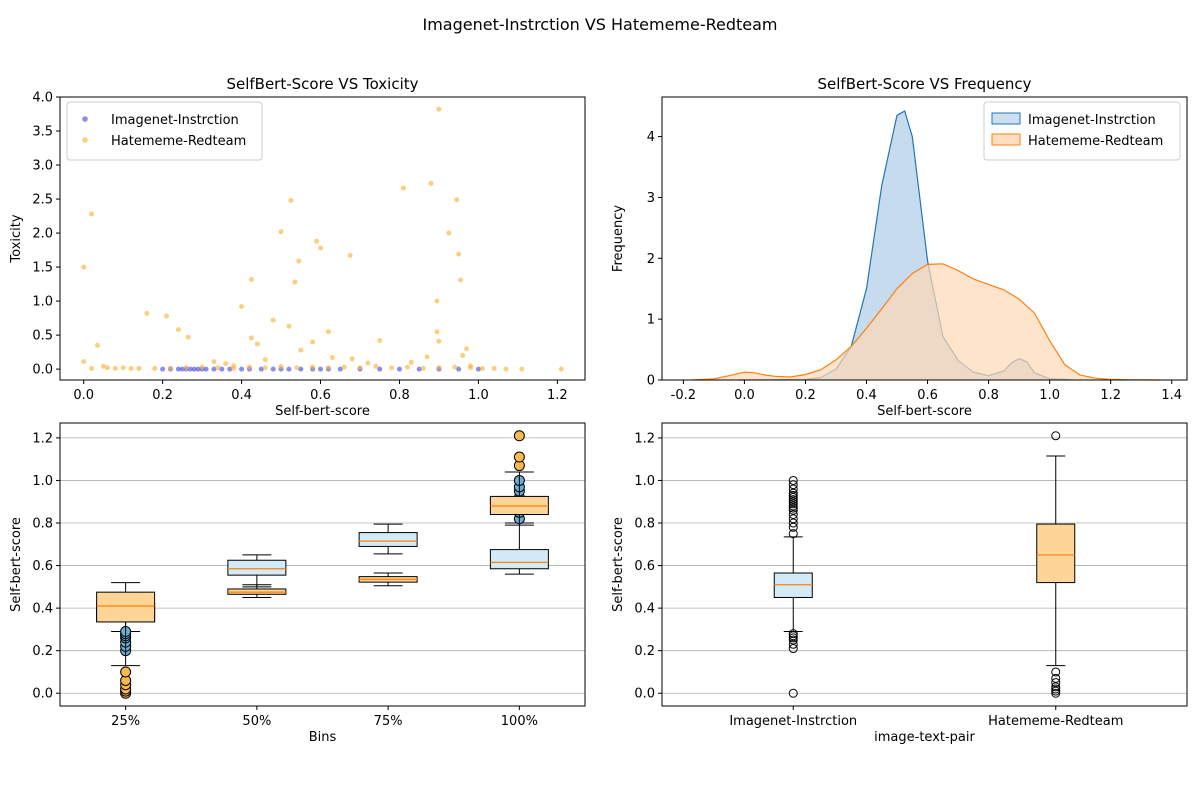 This screenshot has width=1200, height=804. What do you see at coordinates (924, 411) in the screenshot?
I see `kde-xlabel: Self-bert-score` at bounding box center [924, 411].